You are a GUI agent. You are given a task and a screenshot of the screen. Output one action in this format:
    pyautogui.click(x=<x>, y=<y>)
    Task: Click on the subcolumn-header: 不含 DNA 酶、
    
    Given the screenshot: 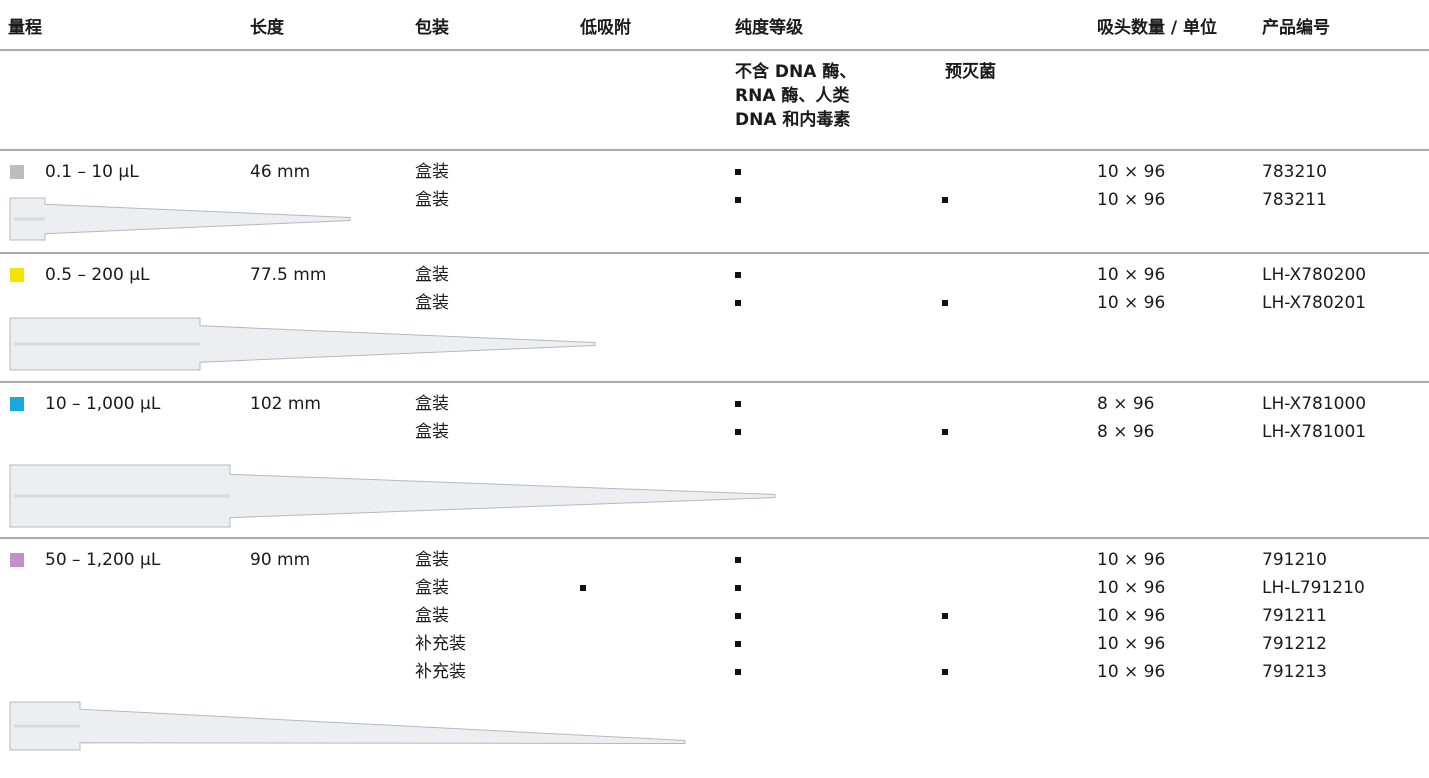 What is the action you would take?
    pyautogui.click(x=795, y=71)
    